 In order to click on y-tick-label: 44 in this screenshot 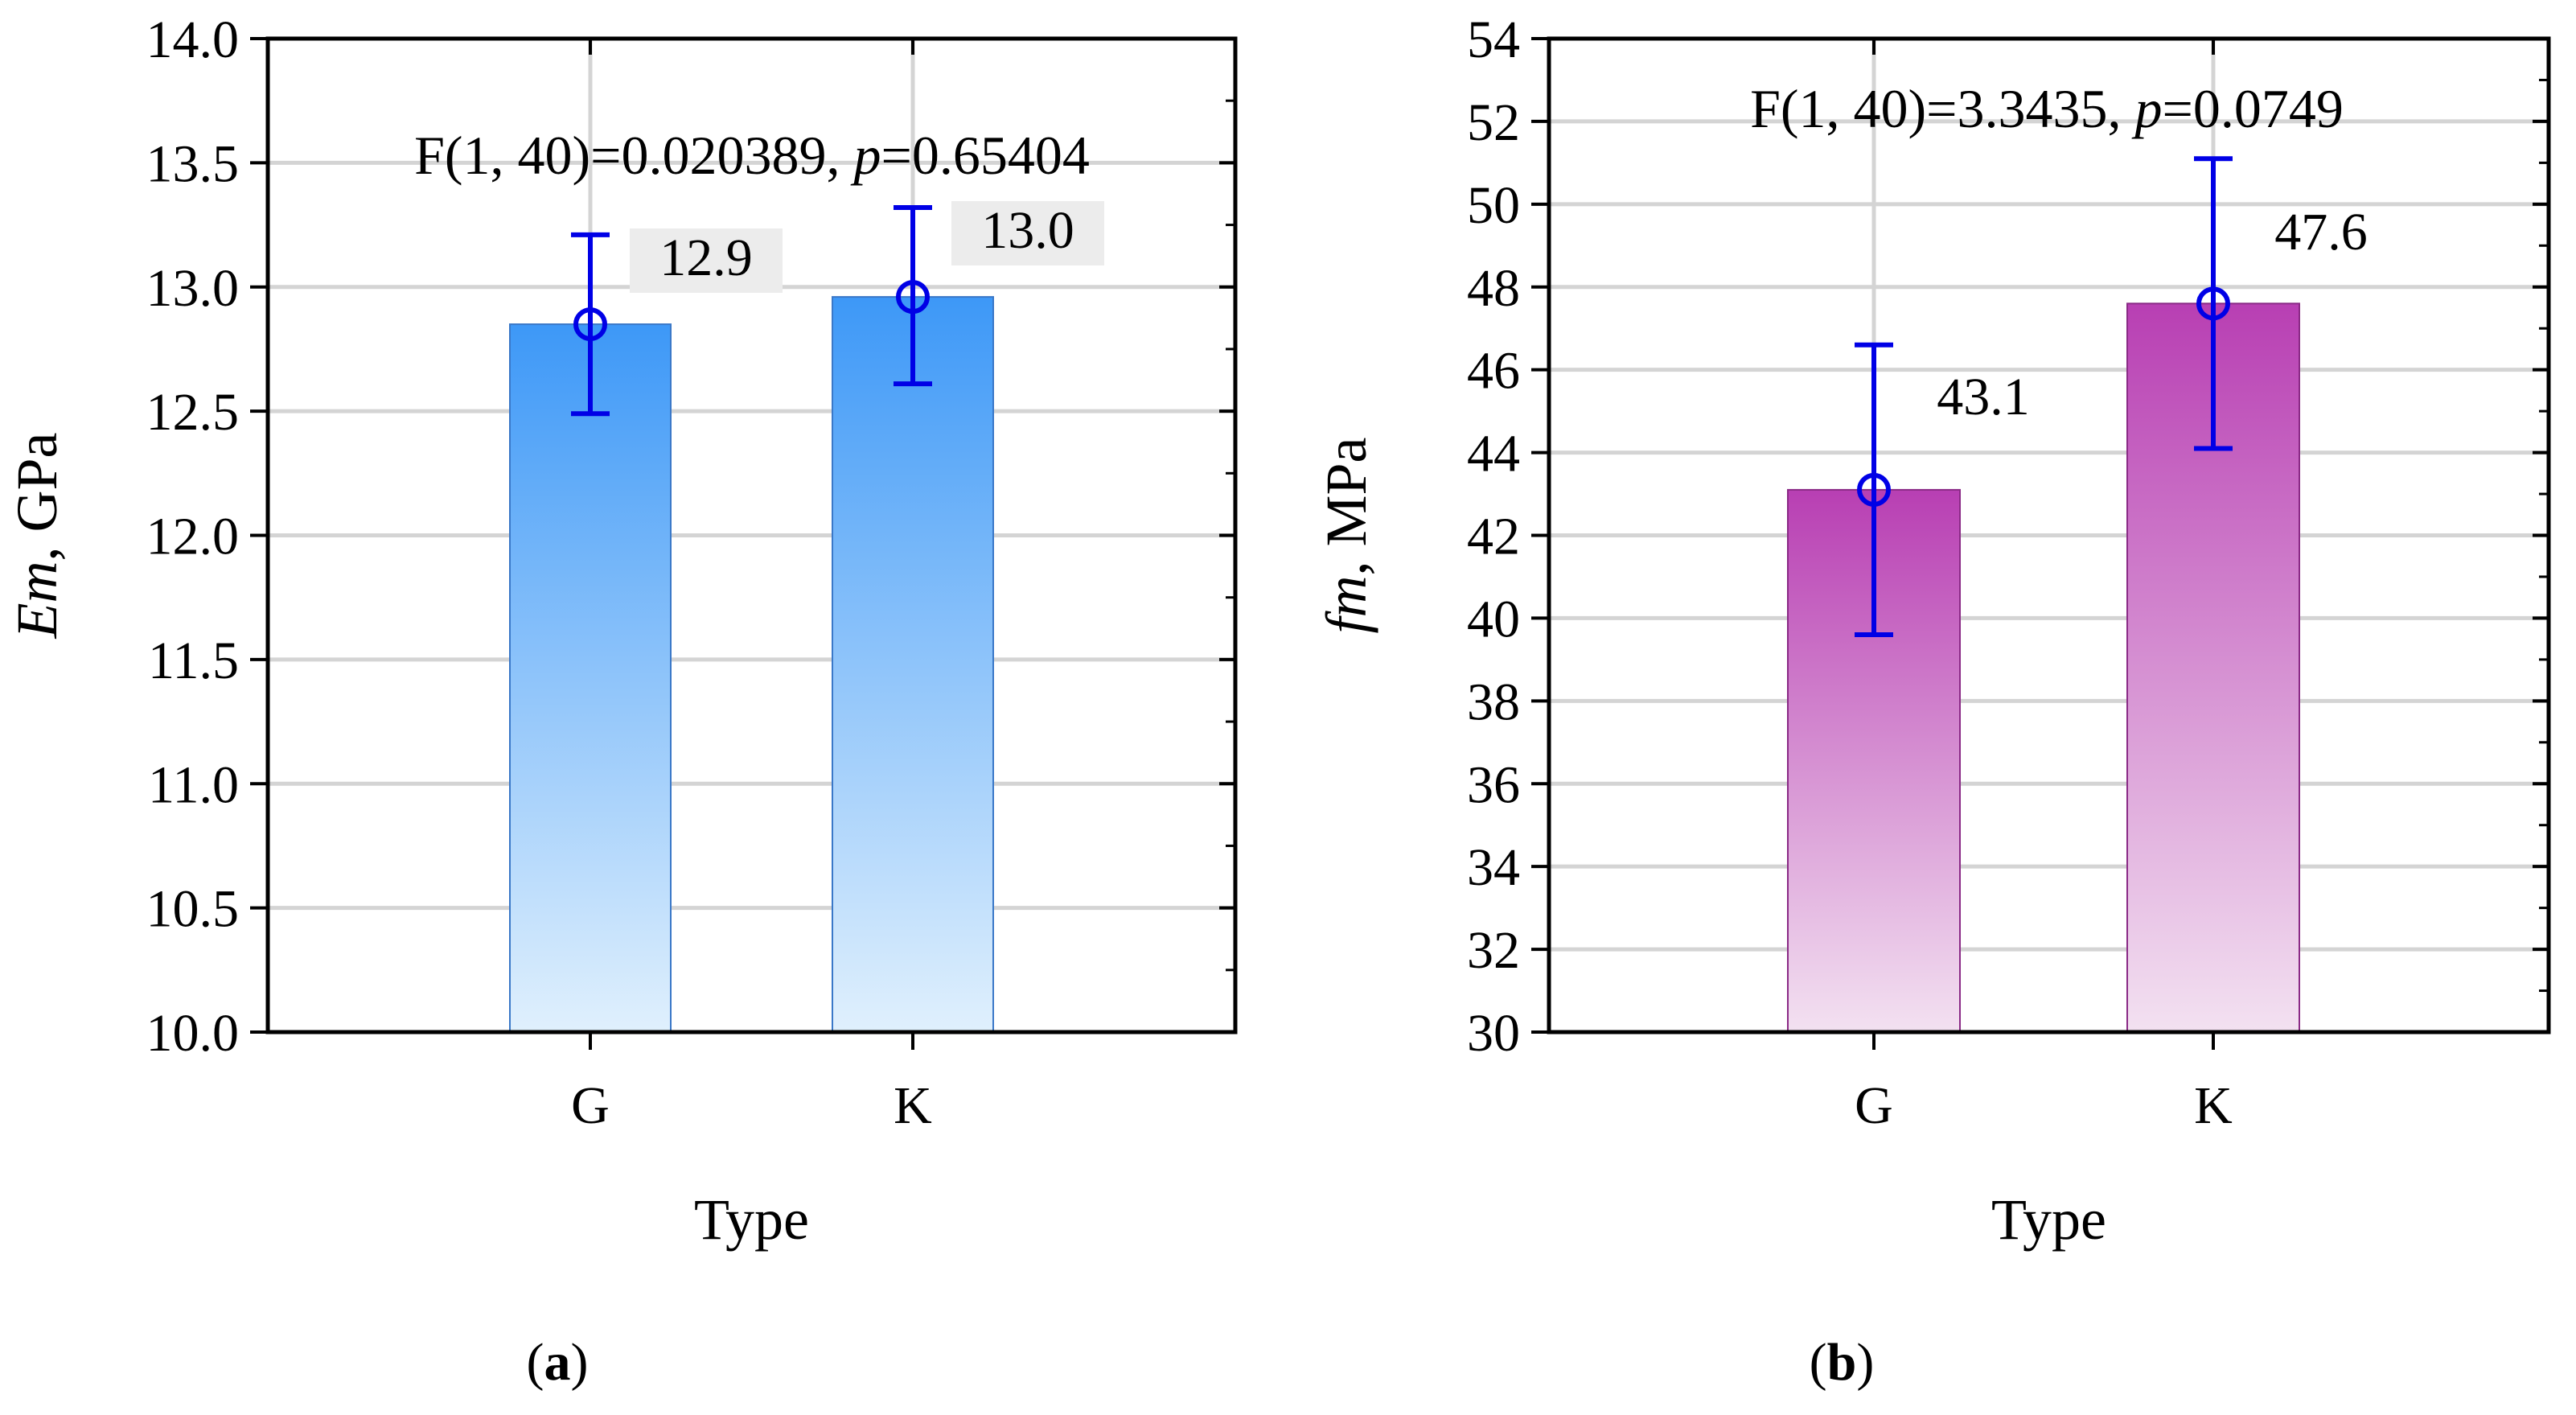, I will do `click(1493, 454)`.